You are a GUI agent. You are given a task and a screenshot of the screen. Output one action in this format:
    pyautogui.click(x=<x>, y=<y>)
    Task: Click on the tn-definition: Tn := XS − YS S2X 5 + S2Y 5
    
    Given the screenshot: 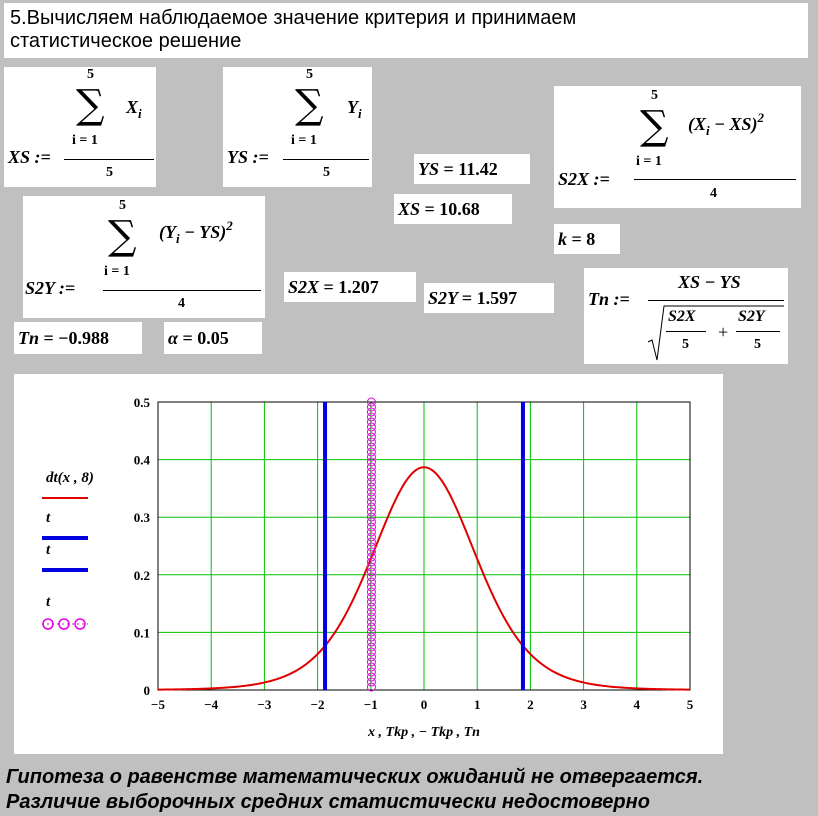 What is the action you would take?
    pyautogui.click(x=686, y=316)
    